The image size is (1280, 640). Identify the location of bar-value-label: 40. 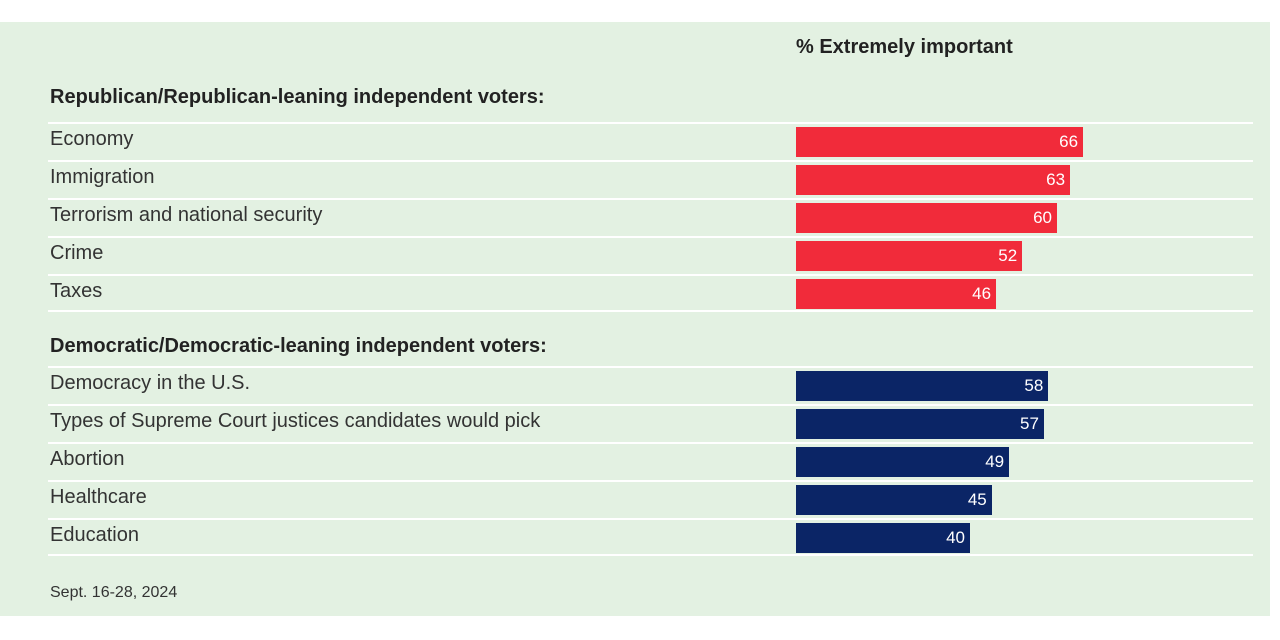
(955, 537).